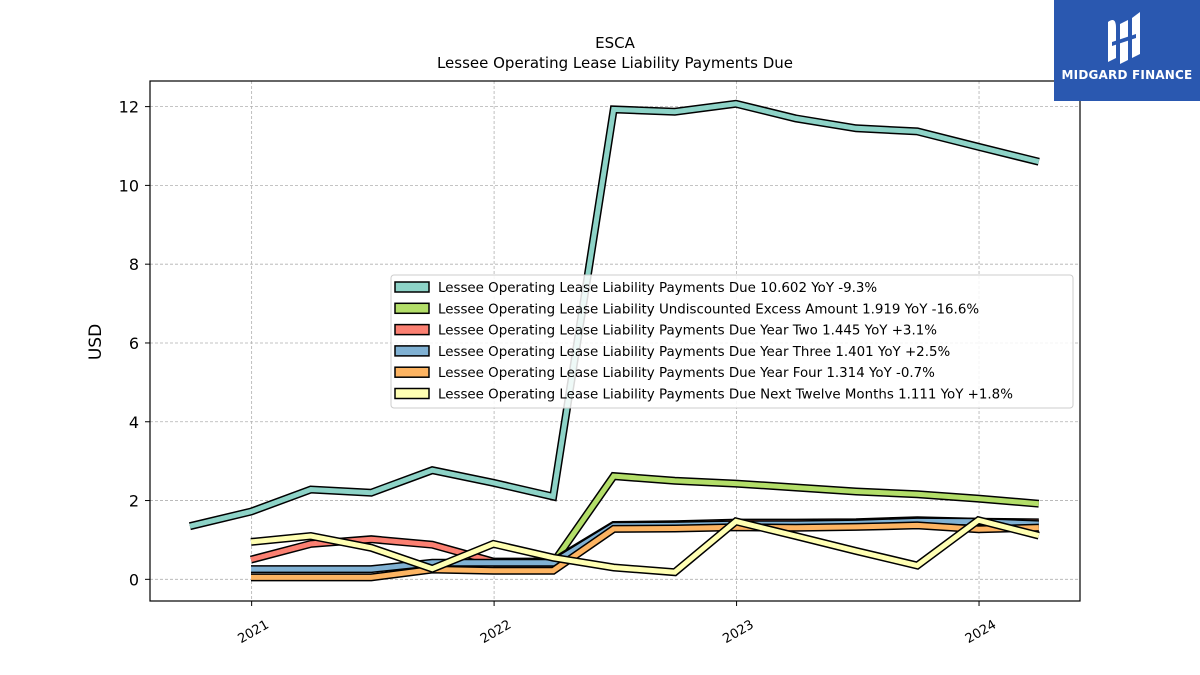 This screenshot has width=1200, height=675. I want to click on y-tick-label: 8, so click(134, 264).